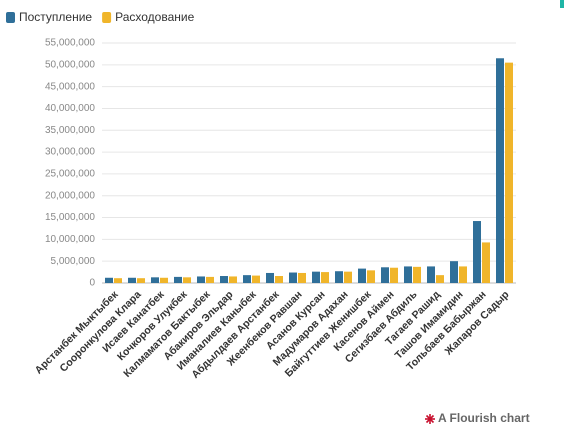 The width and height of the screenshot is (564, 444). I want to click on credit-text: A Flourish chart, so click(484, 418).